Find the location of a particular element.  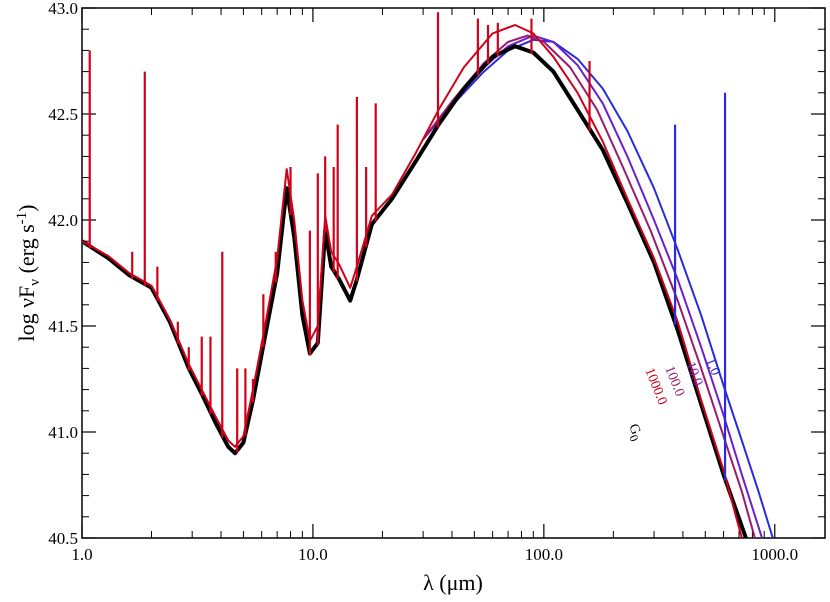

x-tick-label: 100.0 is located at coordinates (544, 554).